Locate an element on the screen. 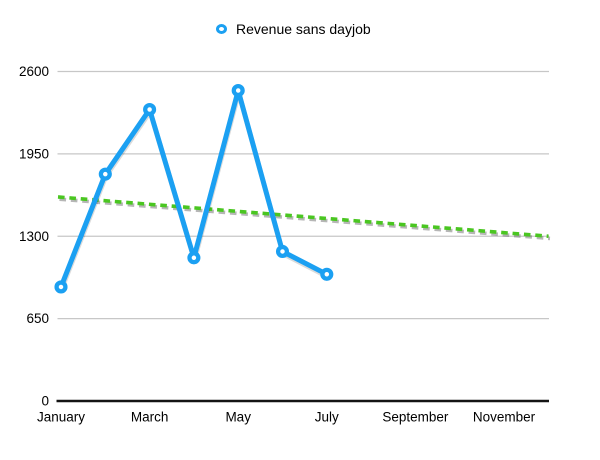 The width and height of the screenshot is (600, 460). data-point-march is located at coordinates (150, 109).